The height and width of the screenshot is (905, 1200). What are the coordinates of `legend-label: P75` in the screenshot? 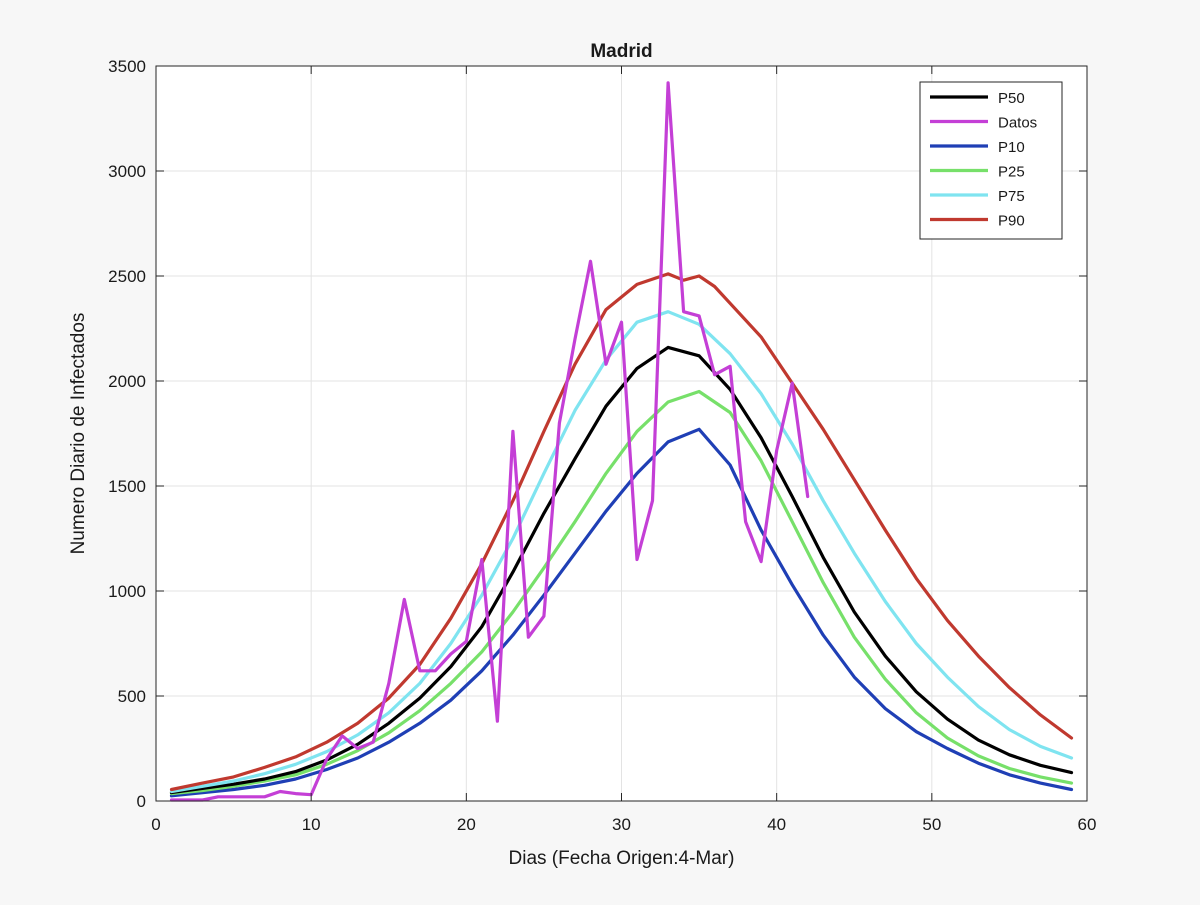 It's located at (1011, 196).